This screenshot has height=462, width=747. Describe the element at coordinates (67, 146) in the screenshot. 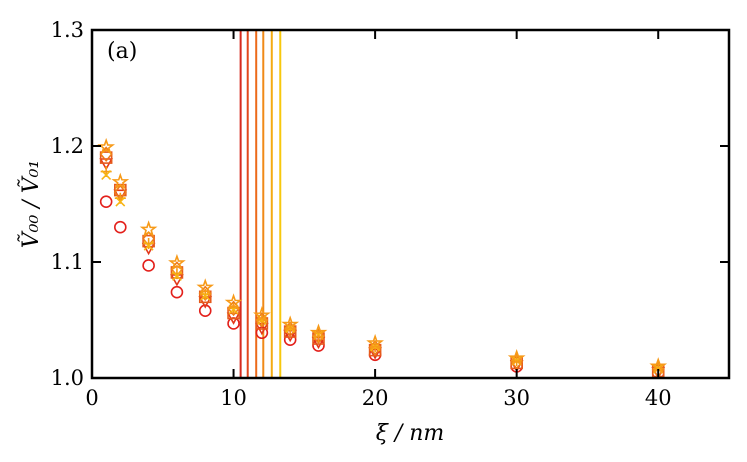

I see `y-tick-label: 1.2` at that location.